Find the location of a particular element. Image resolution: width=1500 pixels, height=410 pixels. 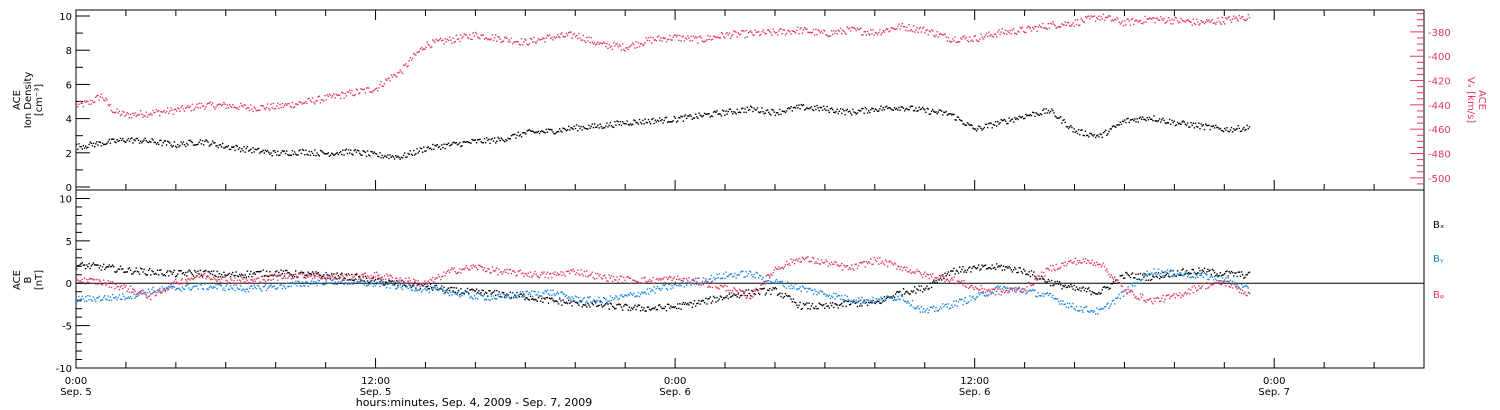

b-tick-label: -10 is located at coordinates (64, 369).